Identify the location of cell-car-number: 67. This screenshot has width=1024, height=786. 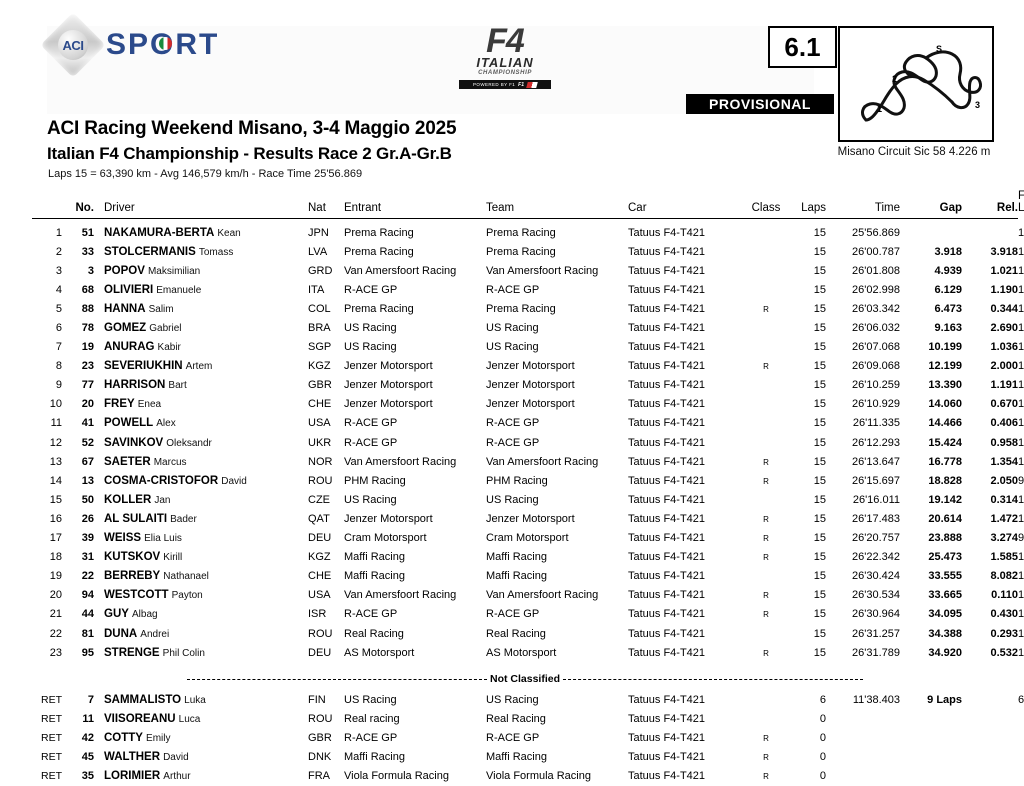
(87, 461).